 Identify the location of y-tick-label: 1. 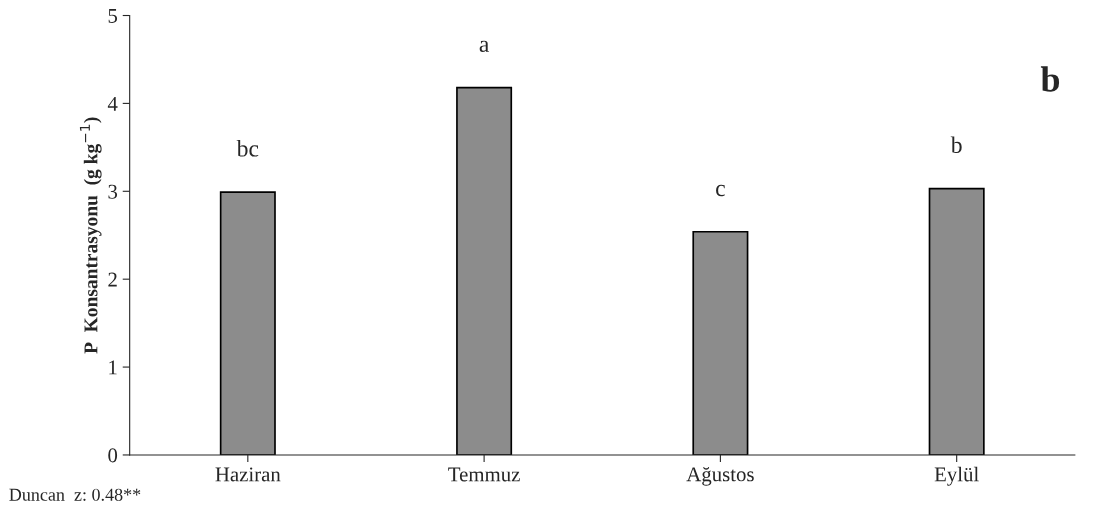
(113, 367).